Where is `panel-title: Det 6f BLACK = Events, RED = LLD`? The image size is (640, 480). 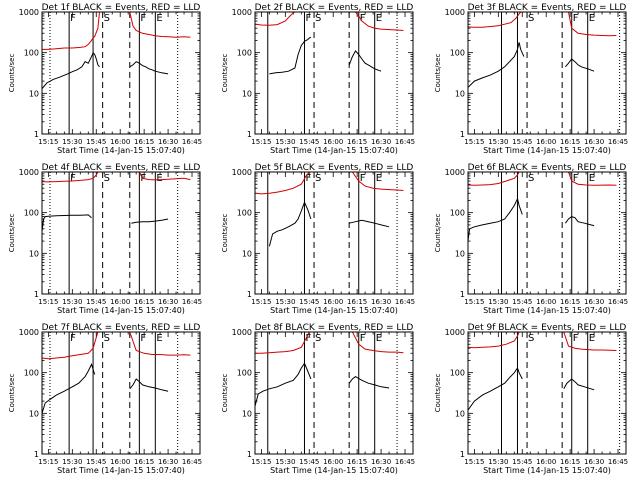
panel-title: Det 6f BLACK = Events, RED = LLD is located at coordinates (547, 168).